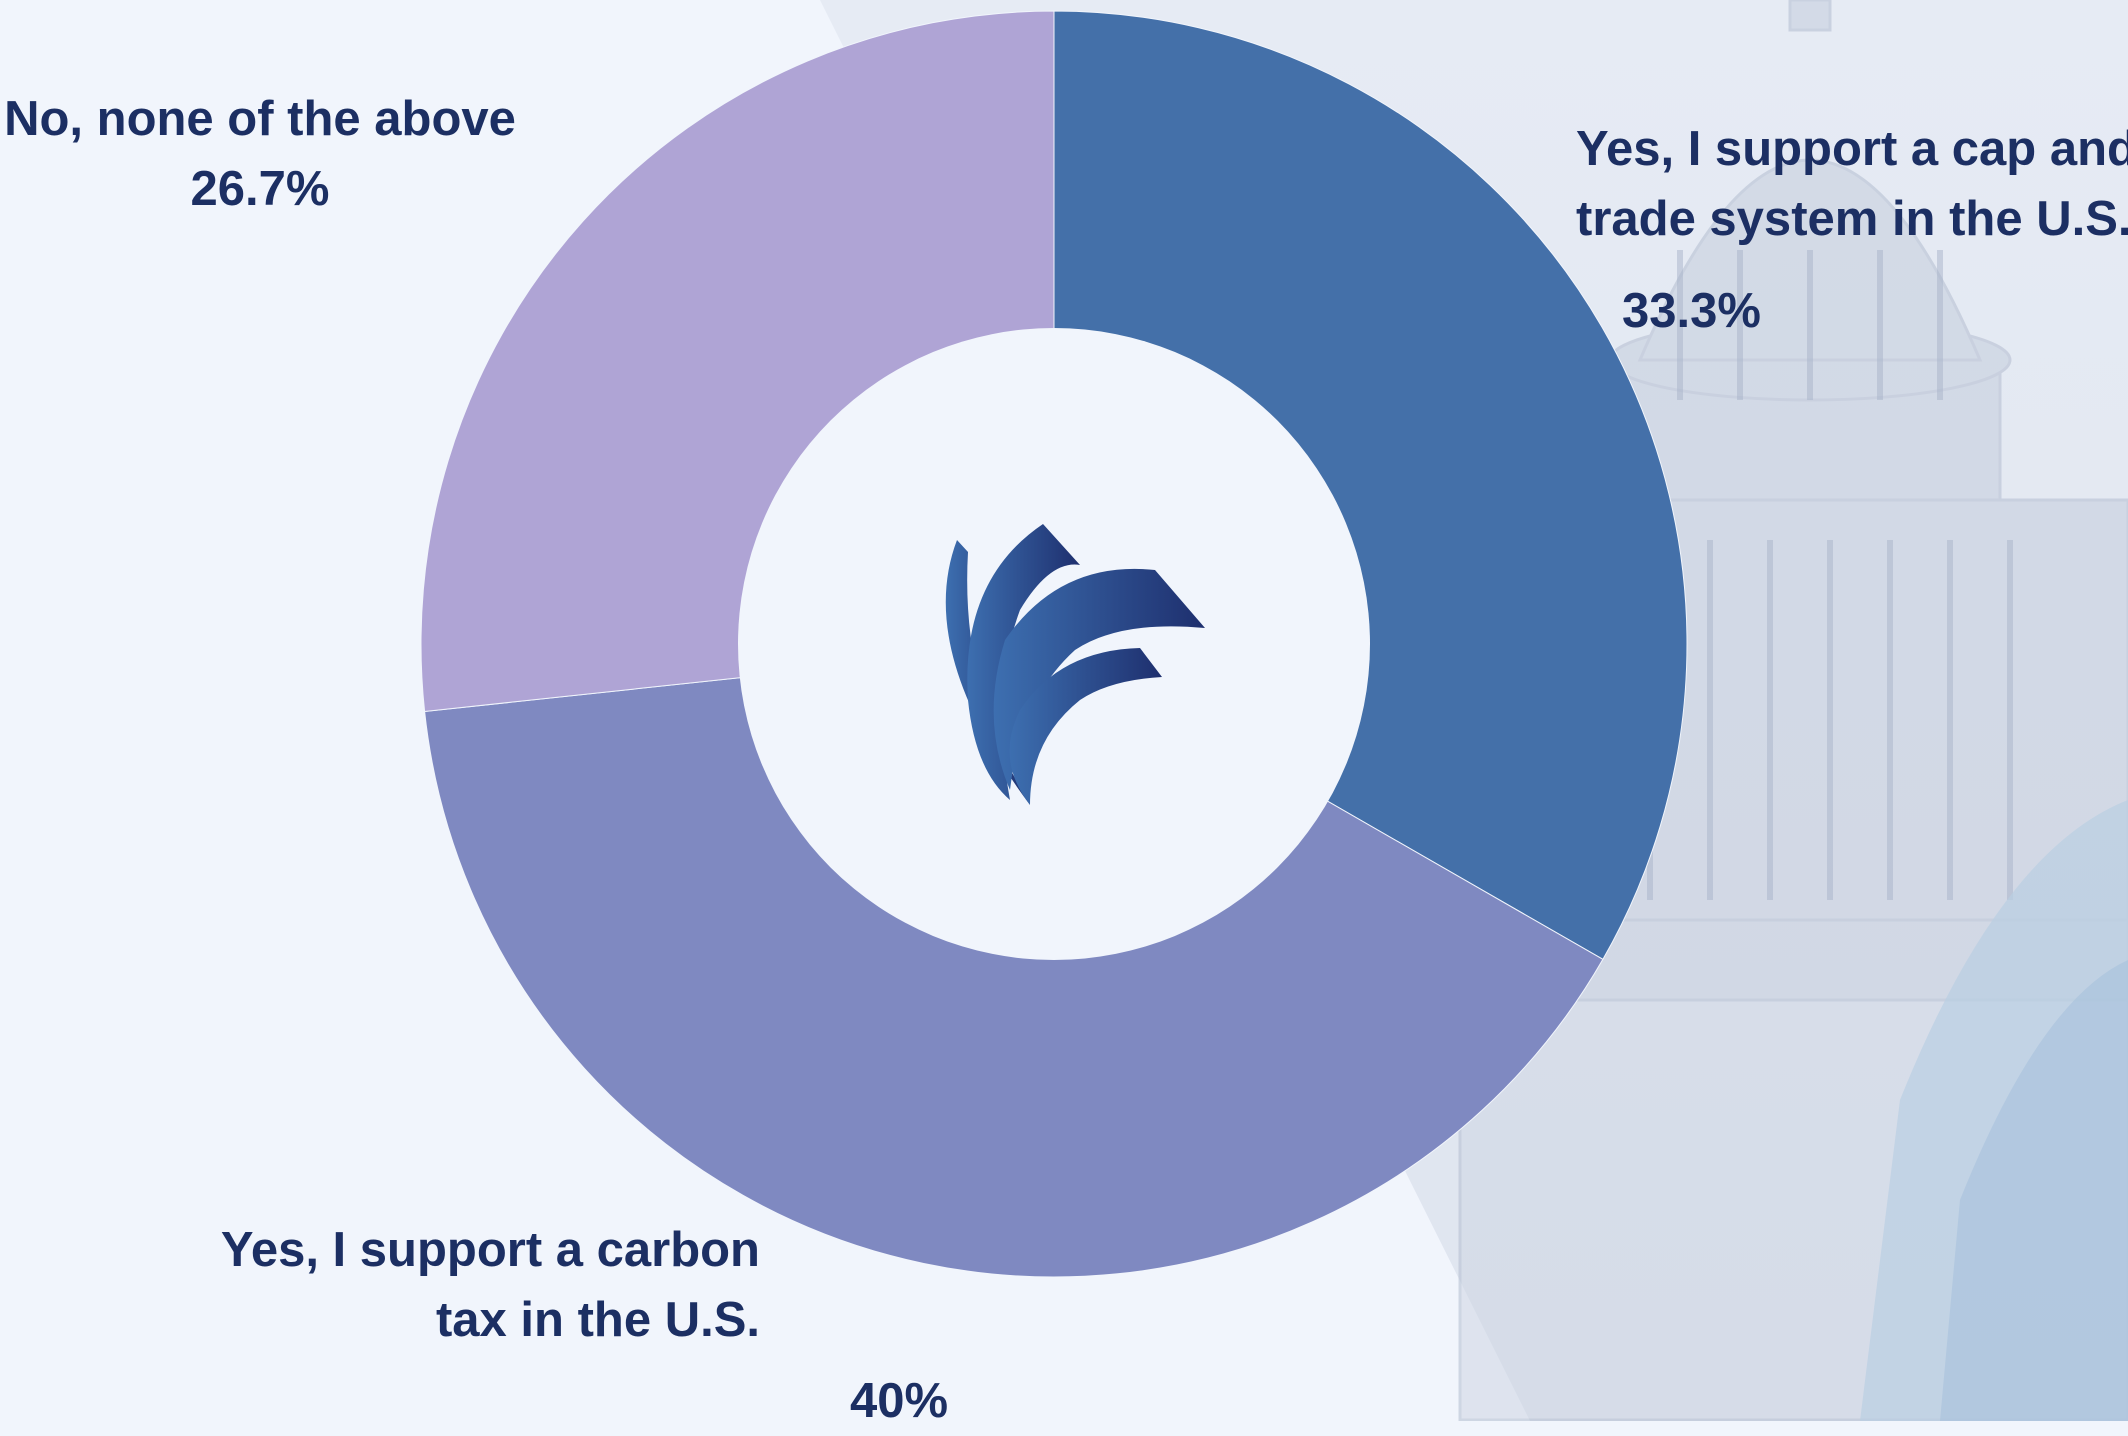  Describe the element at coordinates (260, 154) in the screenshot. I see `slice-label-none: No, none of the above 26.7%` at that location.